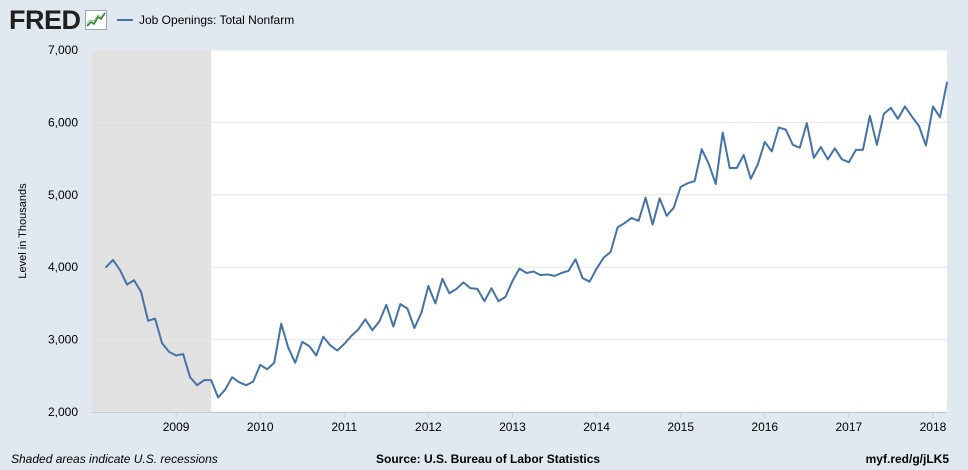 The width and height of the screenshot is (968, 470). What do you see at coordinates (95, 20) in the screenshot?
I see `fred-chart-icon` at bounding box center [95, 20].